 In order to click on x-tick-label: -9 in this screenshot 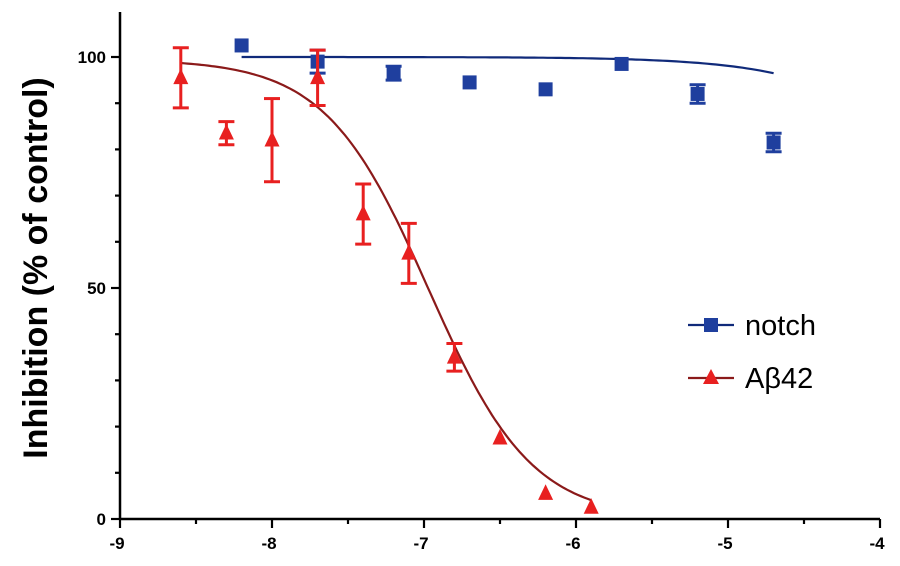, I will do `click(116, 543)`.